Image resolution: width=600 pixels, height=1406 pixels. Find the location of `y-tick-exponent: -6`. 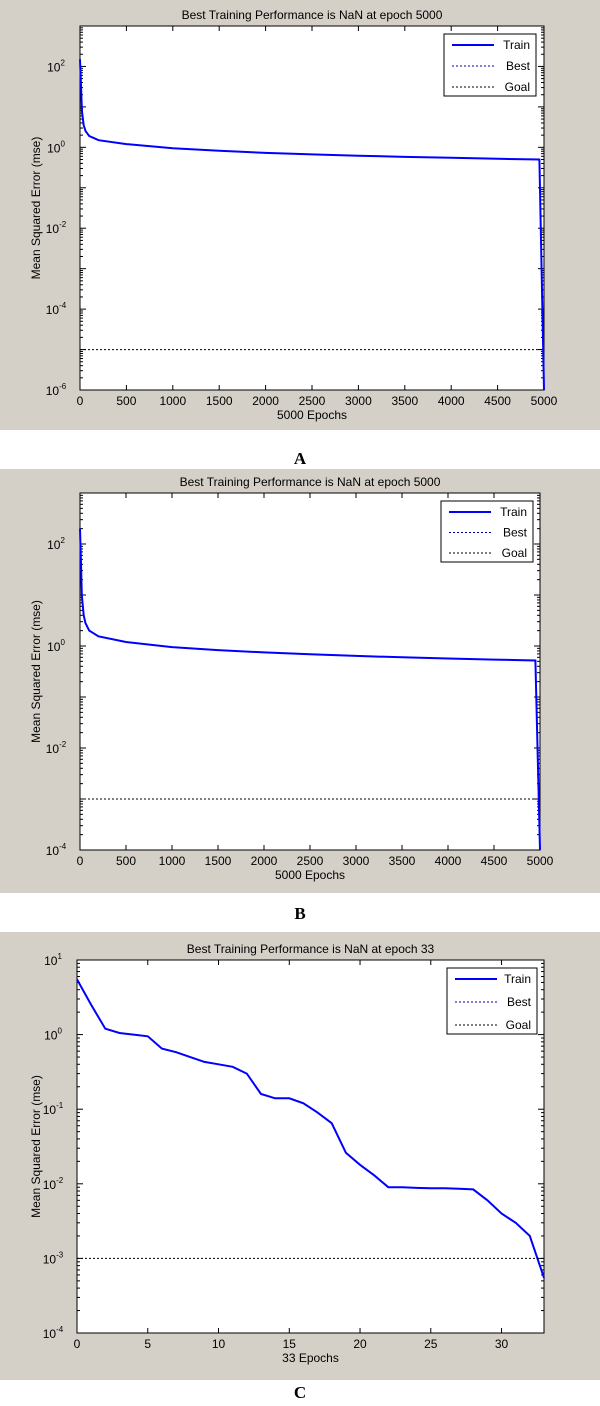

y-tick-exponent: -6 is located at coordinates (63, 386).